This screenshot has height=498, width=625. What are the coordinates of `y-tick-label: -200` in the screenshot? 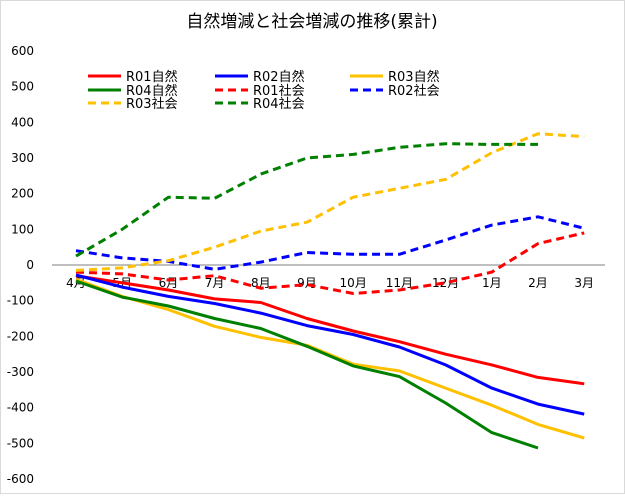 It's located at (20, 336).